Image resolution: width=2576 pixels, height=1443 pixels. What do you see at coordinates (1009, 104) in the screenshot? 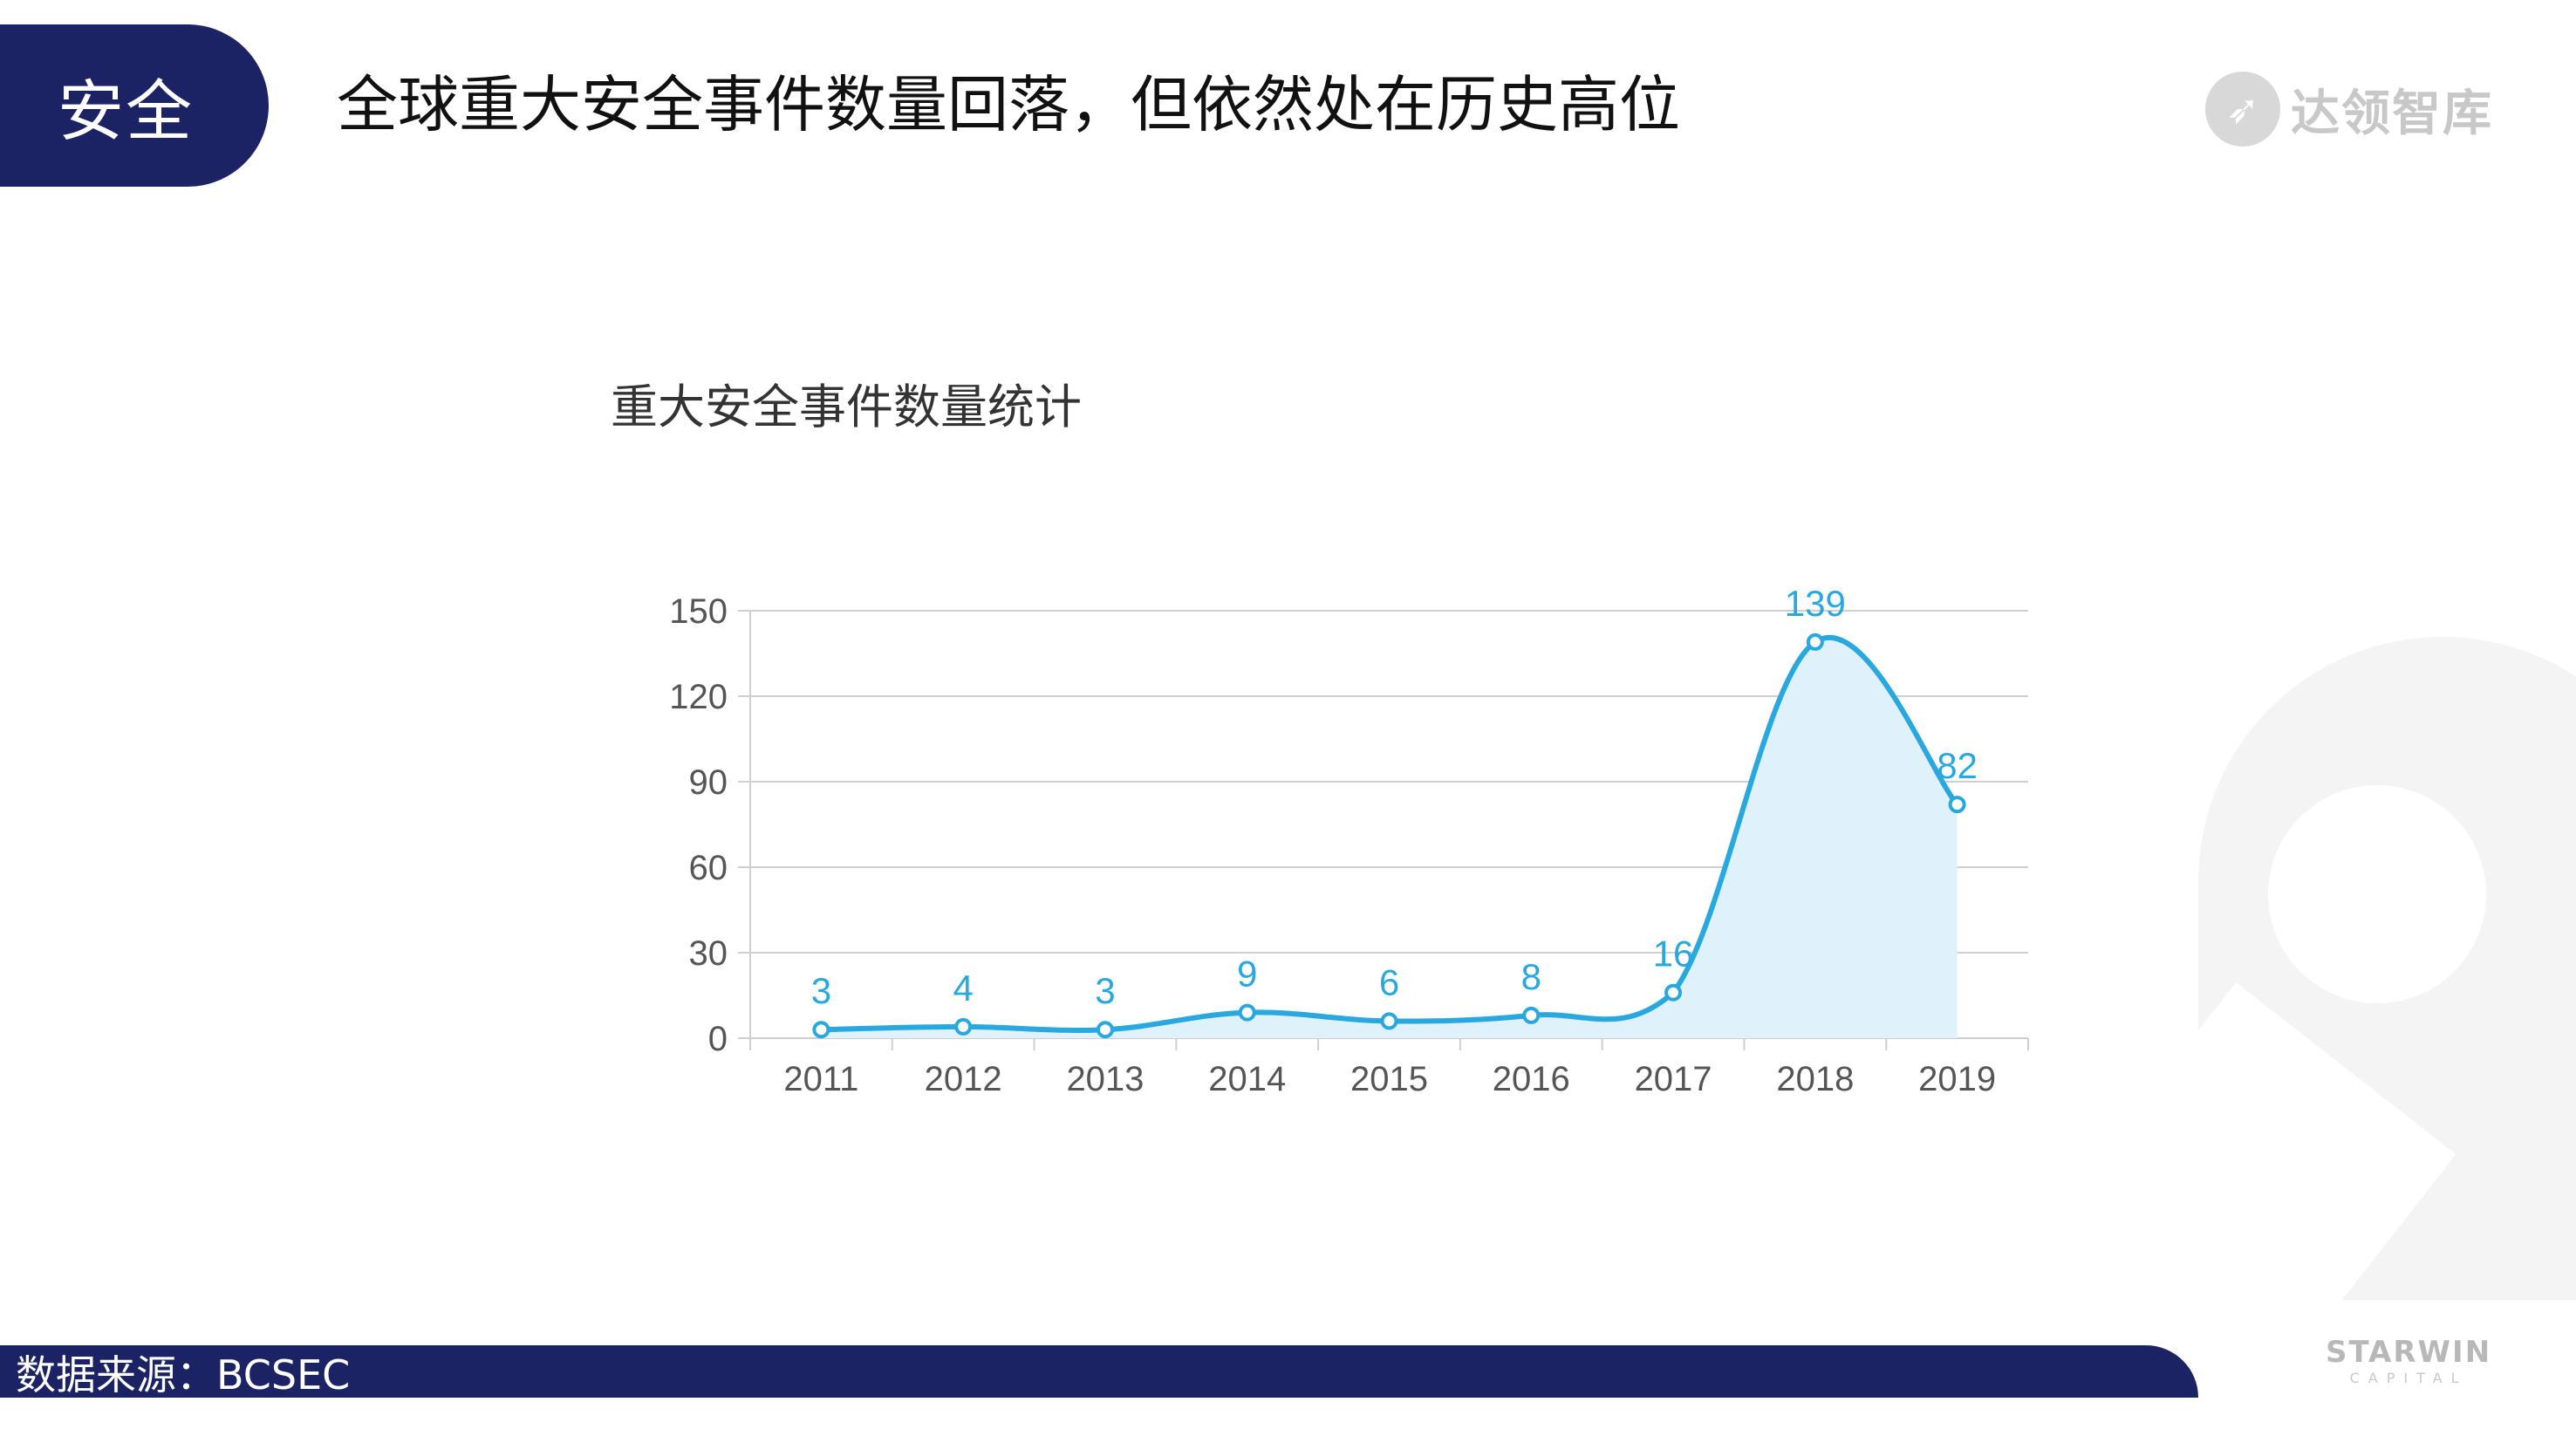
I see `slide-title: 全球重大安全事件数量回落，但依然处在历史高位` at bounding box center [1009, 104].